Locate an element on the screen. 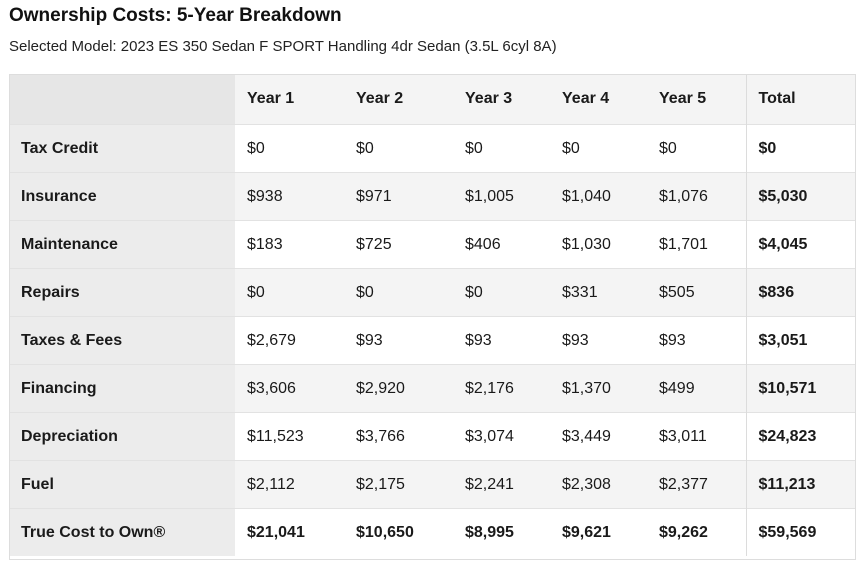 The height and width of the screenshot is (567, 865). total-cell: $5,030 is located at coordinates (800, 196).